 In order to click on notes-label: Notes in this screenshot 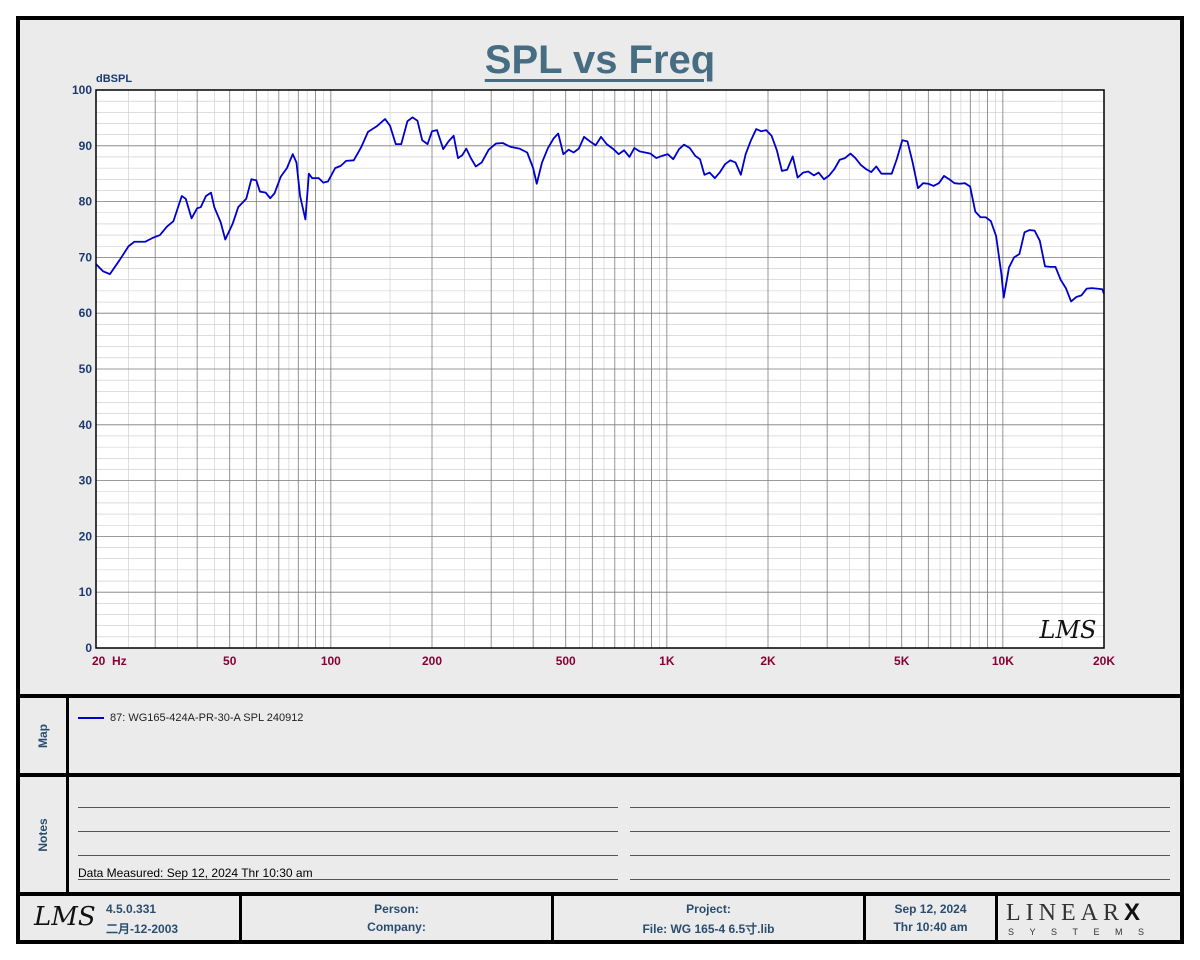, I will do `click(43, 834)`.